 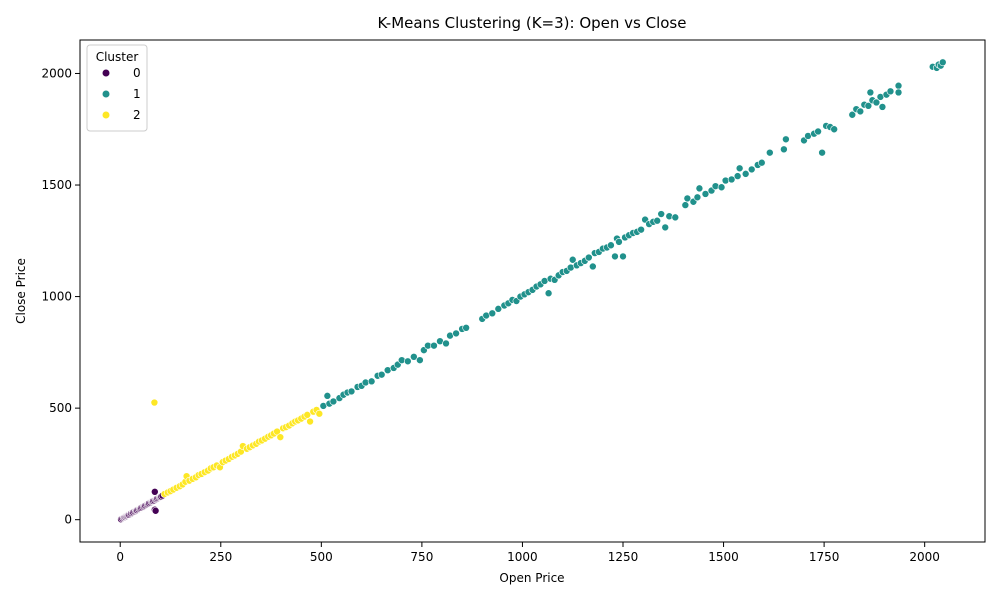 What do you see at coordinates (421, 557) in the screenshot?
I see `x-tick-label: 750` at bounding box center [421, 557].